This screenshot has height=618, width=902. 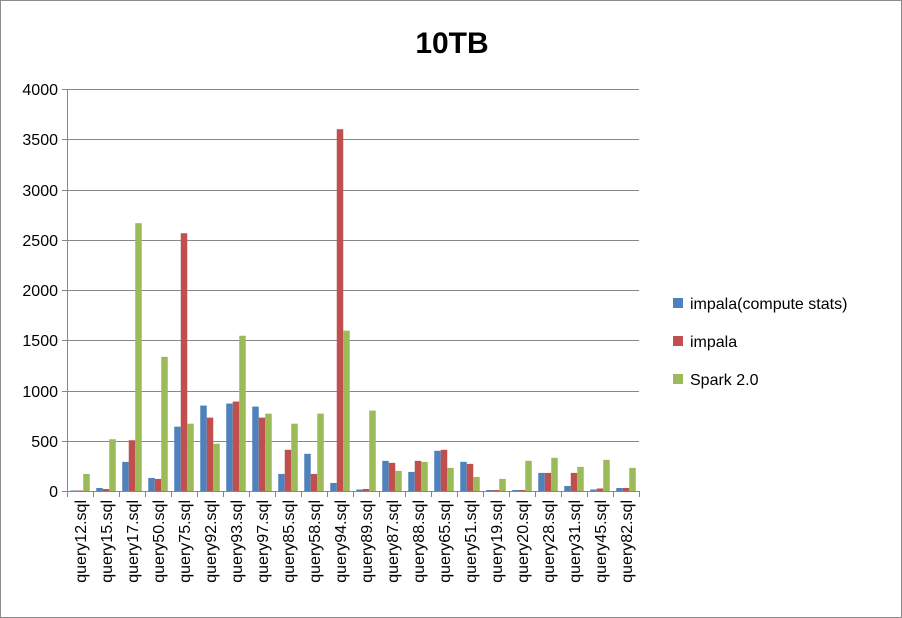 I want to click on x-tick-label: query93.sql, so click(x=237, y=541).